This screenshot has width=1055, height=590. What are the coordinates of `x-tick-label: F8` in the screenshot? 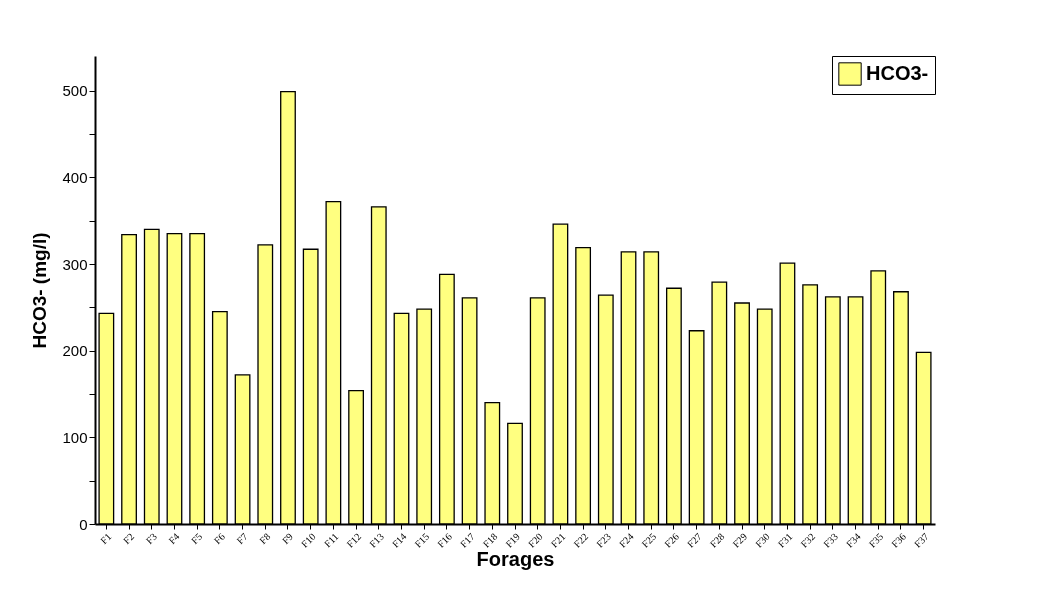 It's located at (265, 538).